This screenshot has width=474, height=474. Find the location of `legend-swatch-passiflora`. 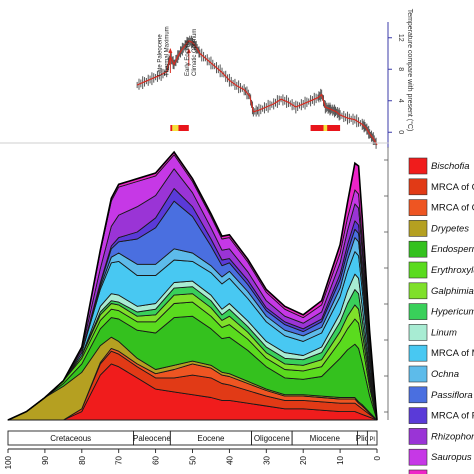

legend-swatch-passiflora is located at coordinates (418, 395).